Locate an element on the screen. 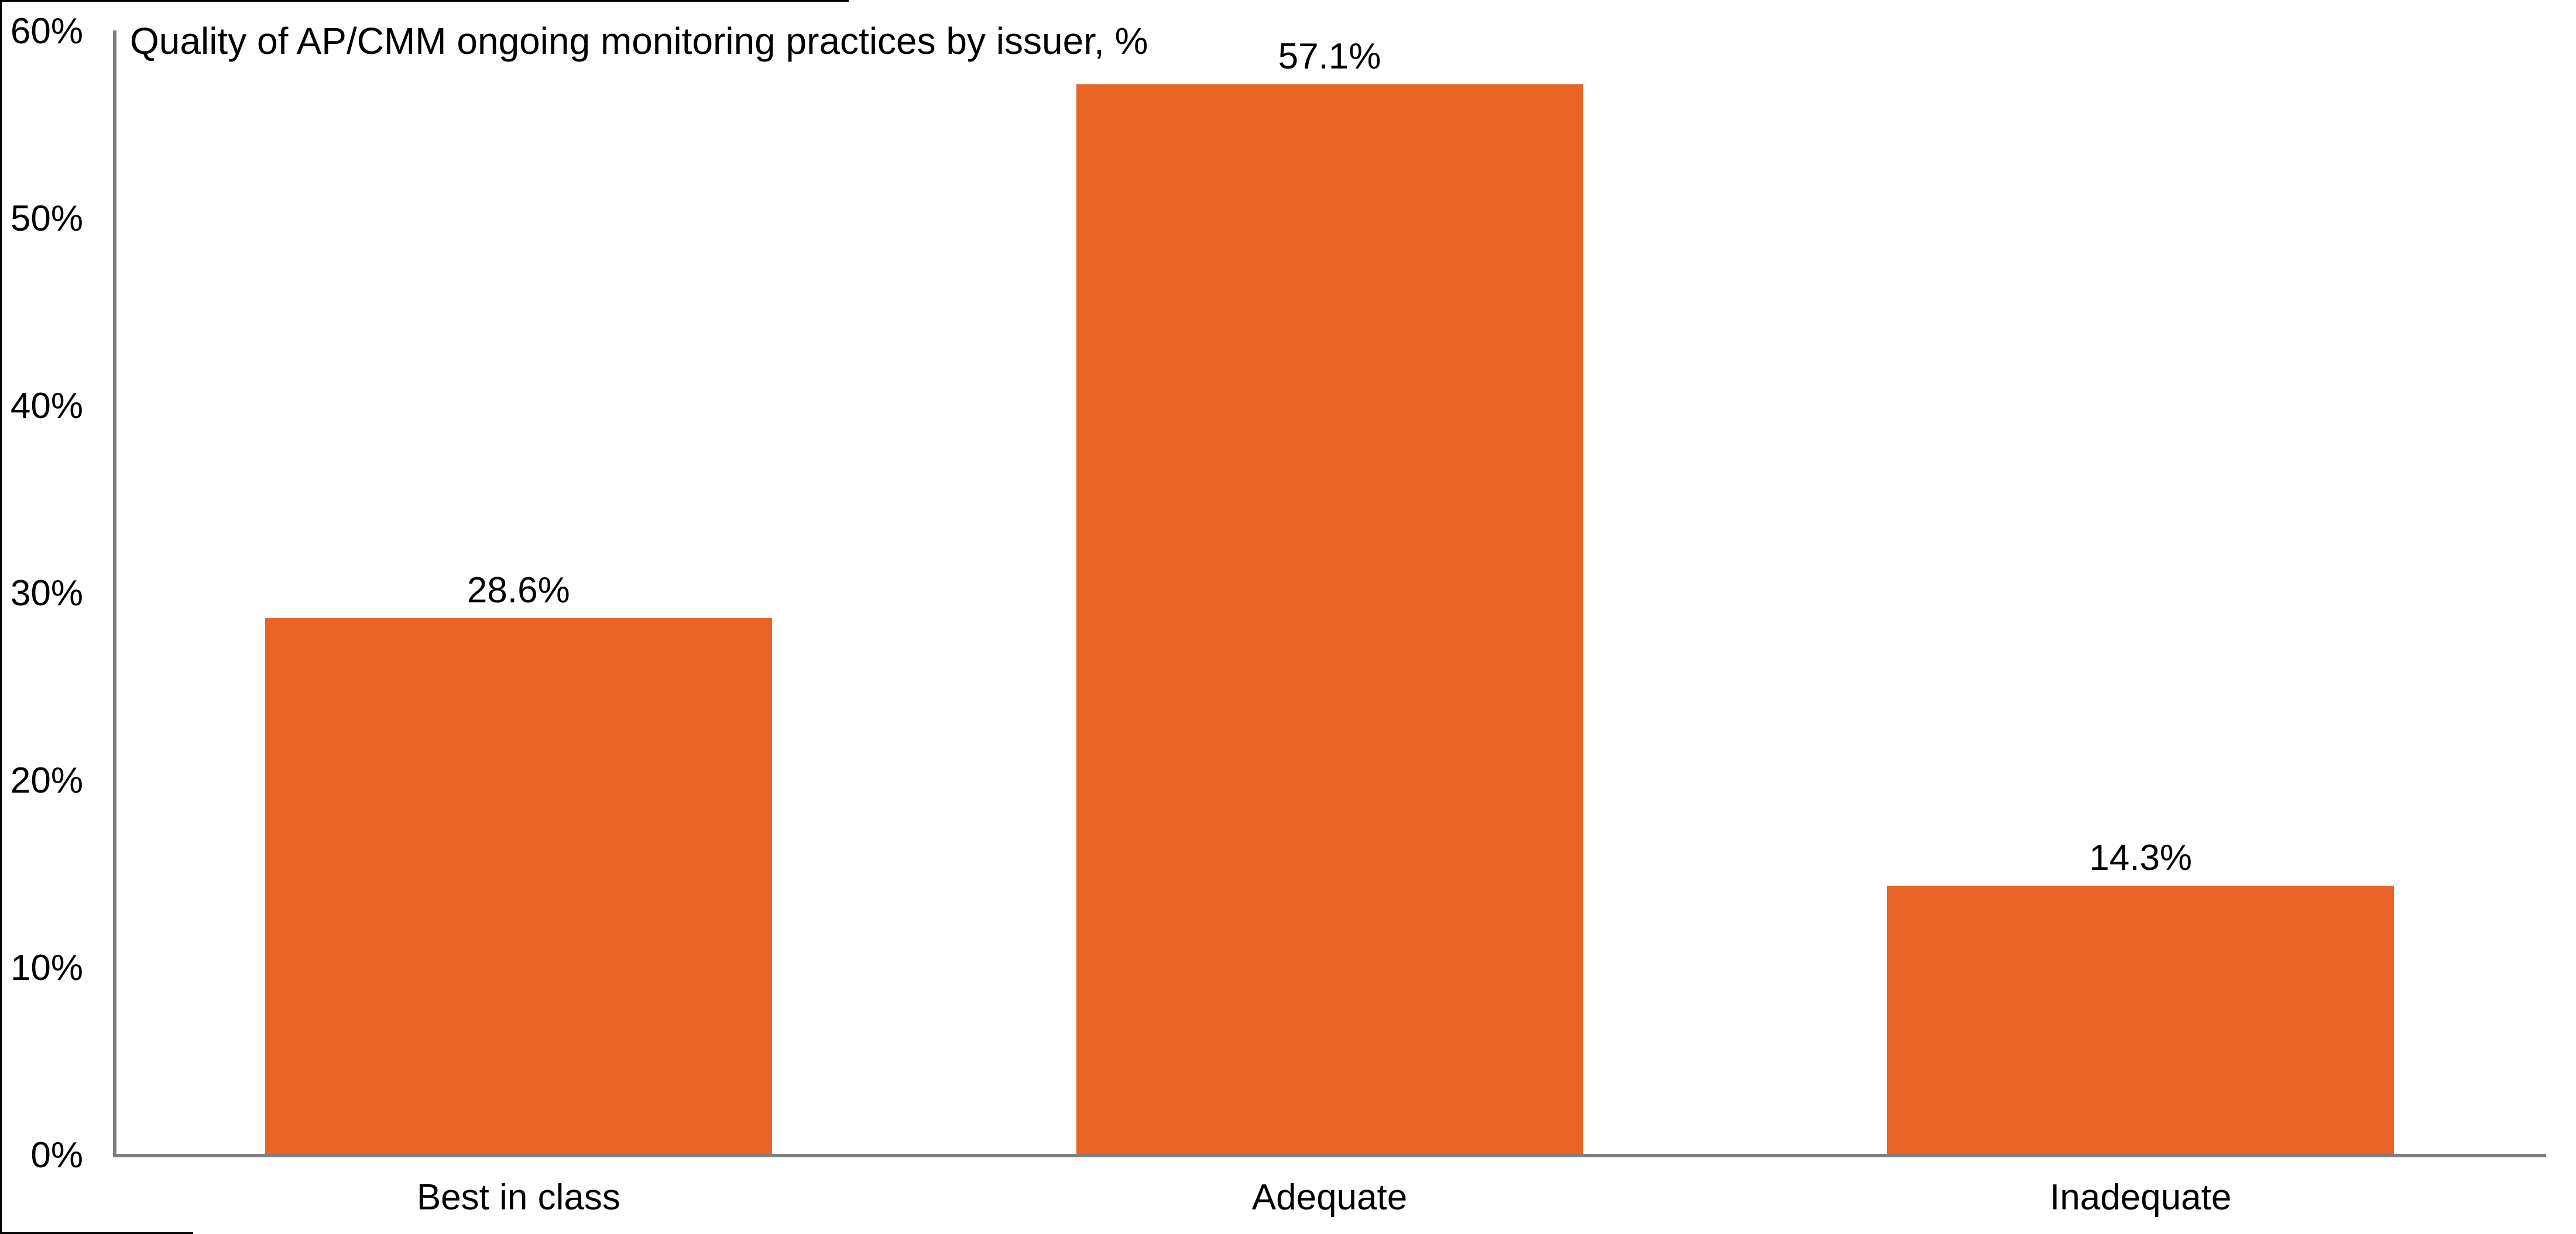  y-axis-tick-label: 60% is located at coordinates (47, 32).